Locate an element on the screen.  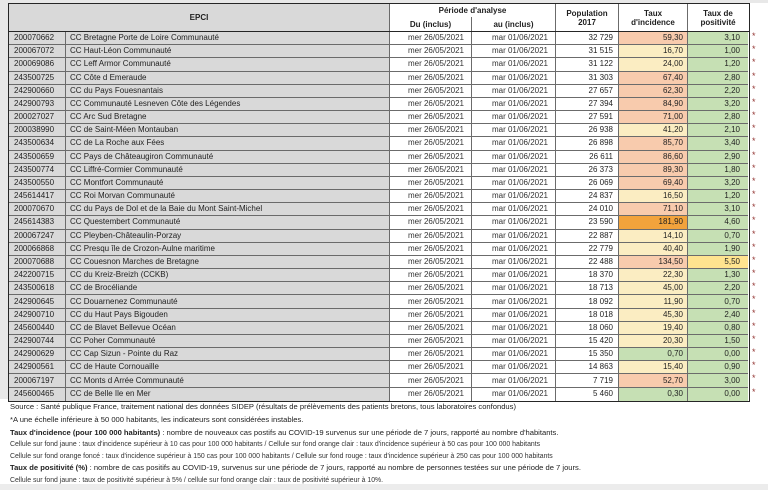
epci-code-cell: 200027027 is located at coordinates (37, 118).